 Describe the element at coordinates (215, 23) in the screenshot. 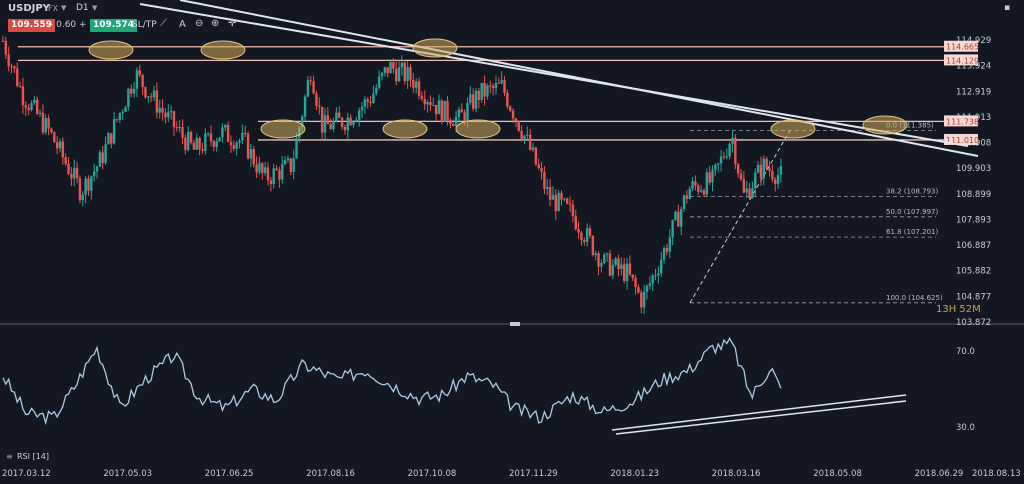

I see `zoom-in-icon: ⊕` at that location.